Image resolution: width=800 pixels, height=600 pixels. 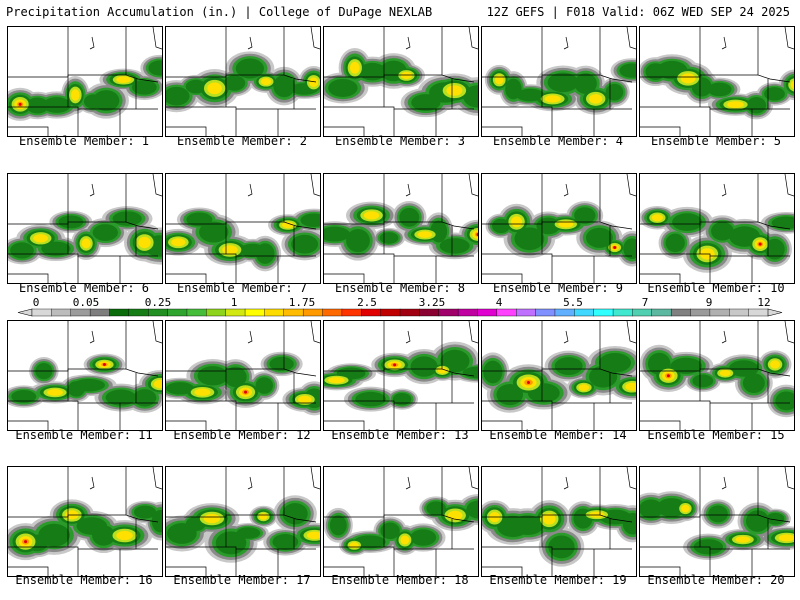 What do you see at coordinates (86, 303) in the screenshot?
I see `colorbar-tick-label: 0.05` at bounding box center [86, 303].